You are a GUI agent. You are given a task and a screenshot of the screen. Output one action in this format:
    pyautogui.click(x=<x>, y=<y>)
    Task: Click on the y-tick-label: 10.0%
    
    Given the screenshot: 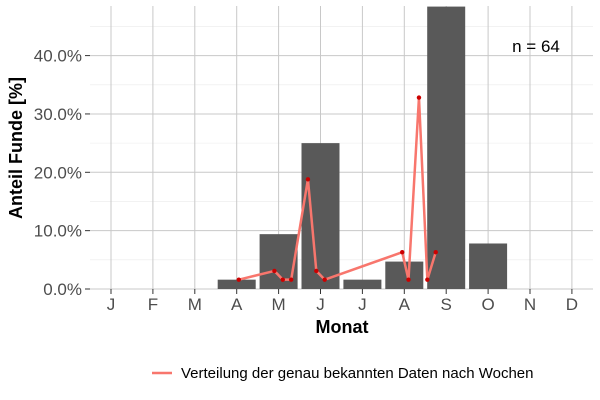 What is the action you would take?
    pyautogui.click(x=58, y=231)
    